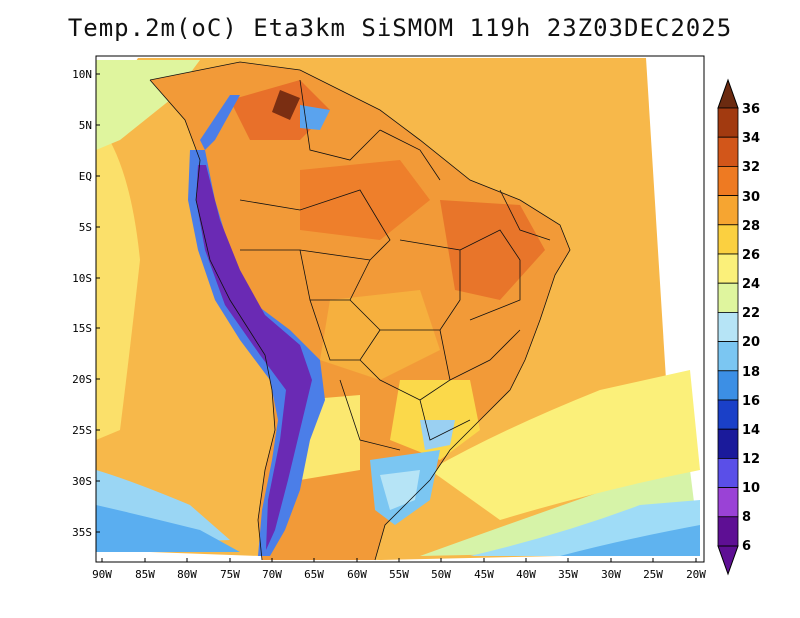 This screenshot has width=800, height=618. What do you see at coordinates (85, 176) in the screenshot?
I see `lat-label: EQ` at bounding box center [85, 176].